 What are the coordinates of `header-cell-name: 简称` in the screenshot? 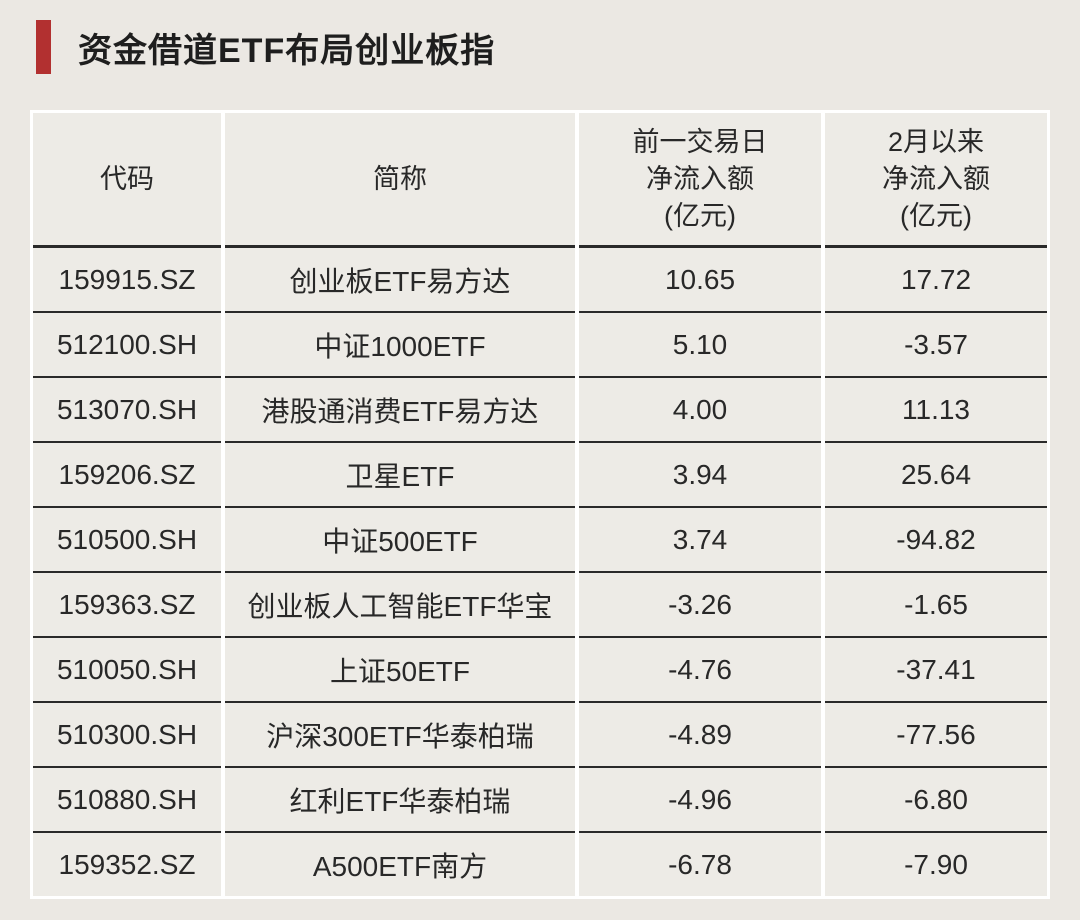 It's located at (400, 180).